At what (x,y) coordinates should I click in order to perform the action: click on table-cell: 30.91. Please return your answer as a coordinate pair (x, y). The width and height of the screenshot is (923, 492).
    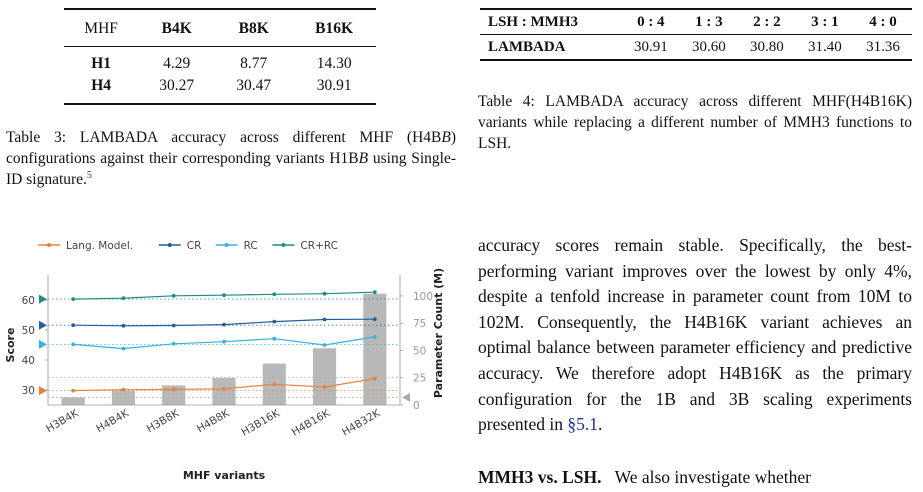
    Looking at the image, I should click on (334, 85).